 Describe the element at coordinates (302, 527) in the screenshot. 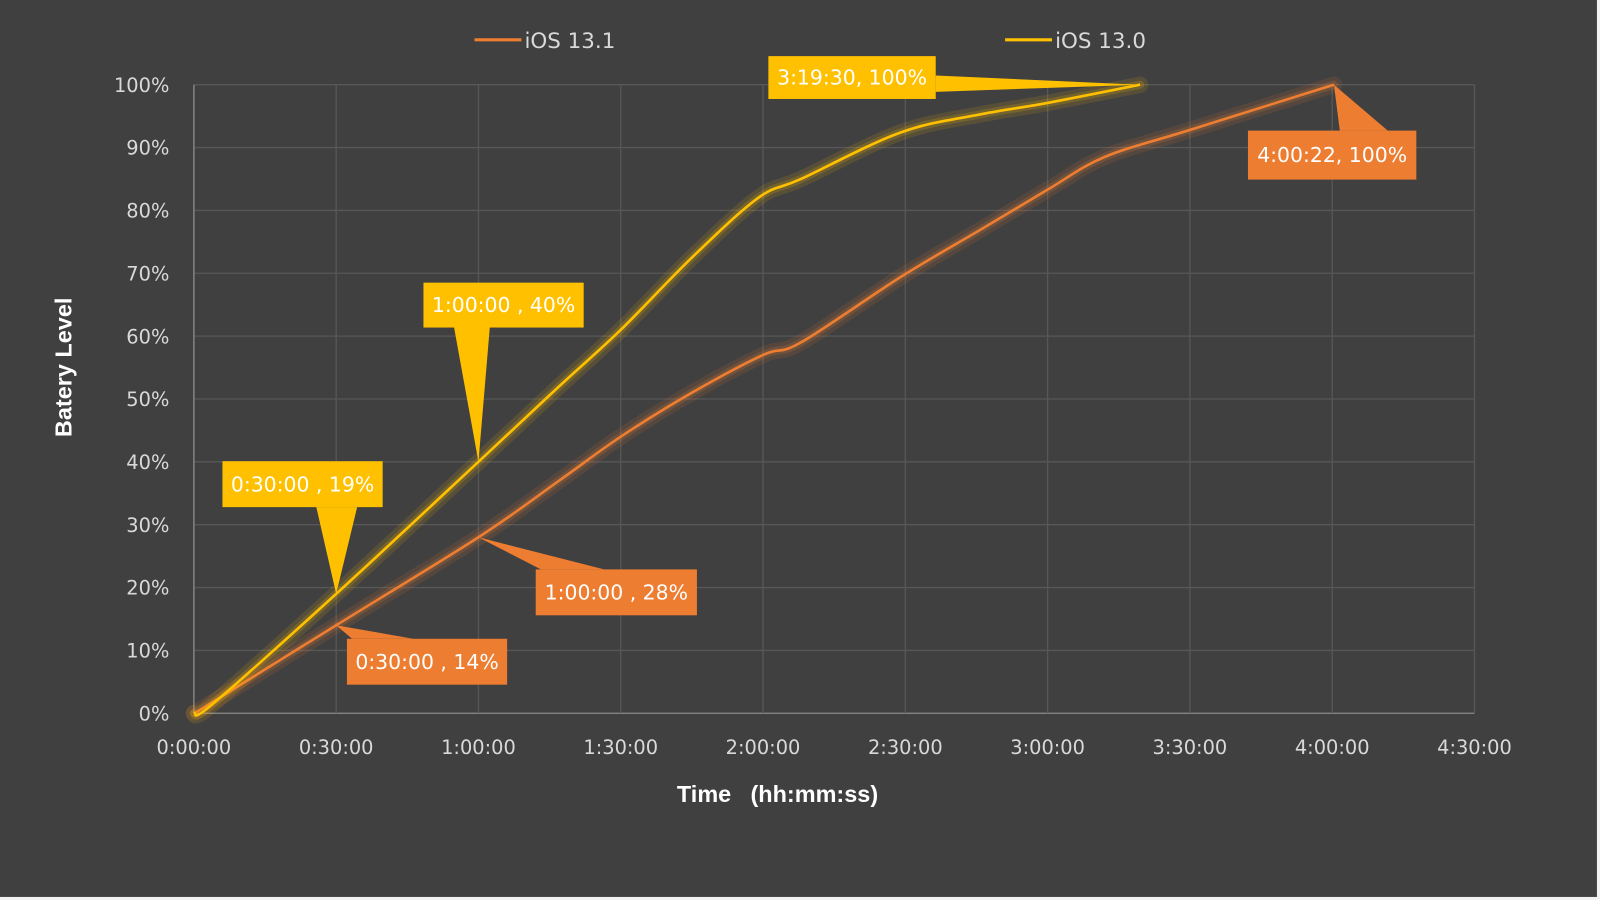

I see `data-callout: 0:30:00 , 19%` at that location.